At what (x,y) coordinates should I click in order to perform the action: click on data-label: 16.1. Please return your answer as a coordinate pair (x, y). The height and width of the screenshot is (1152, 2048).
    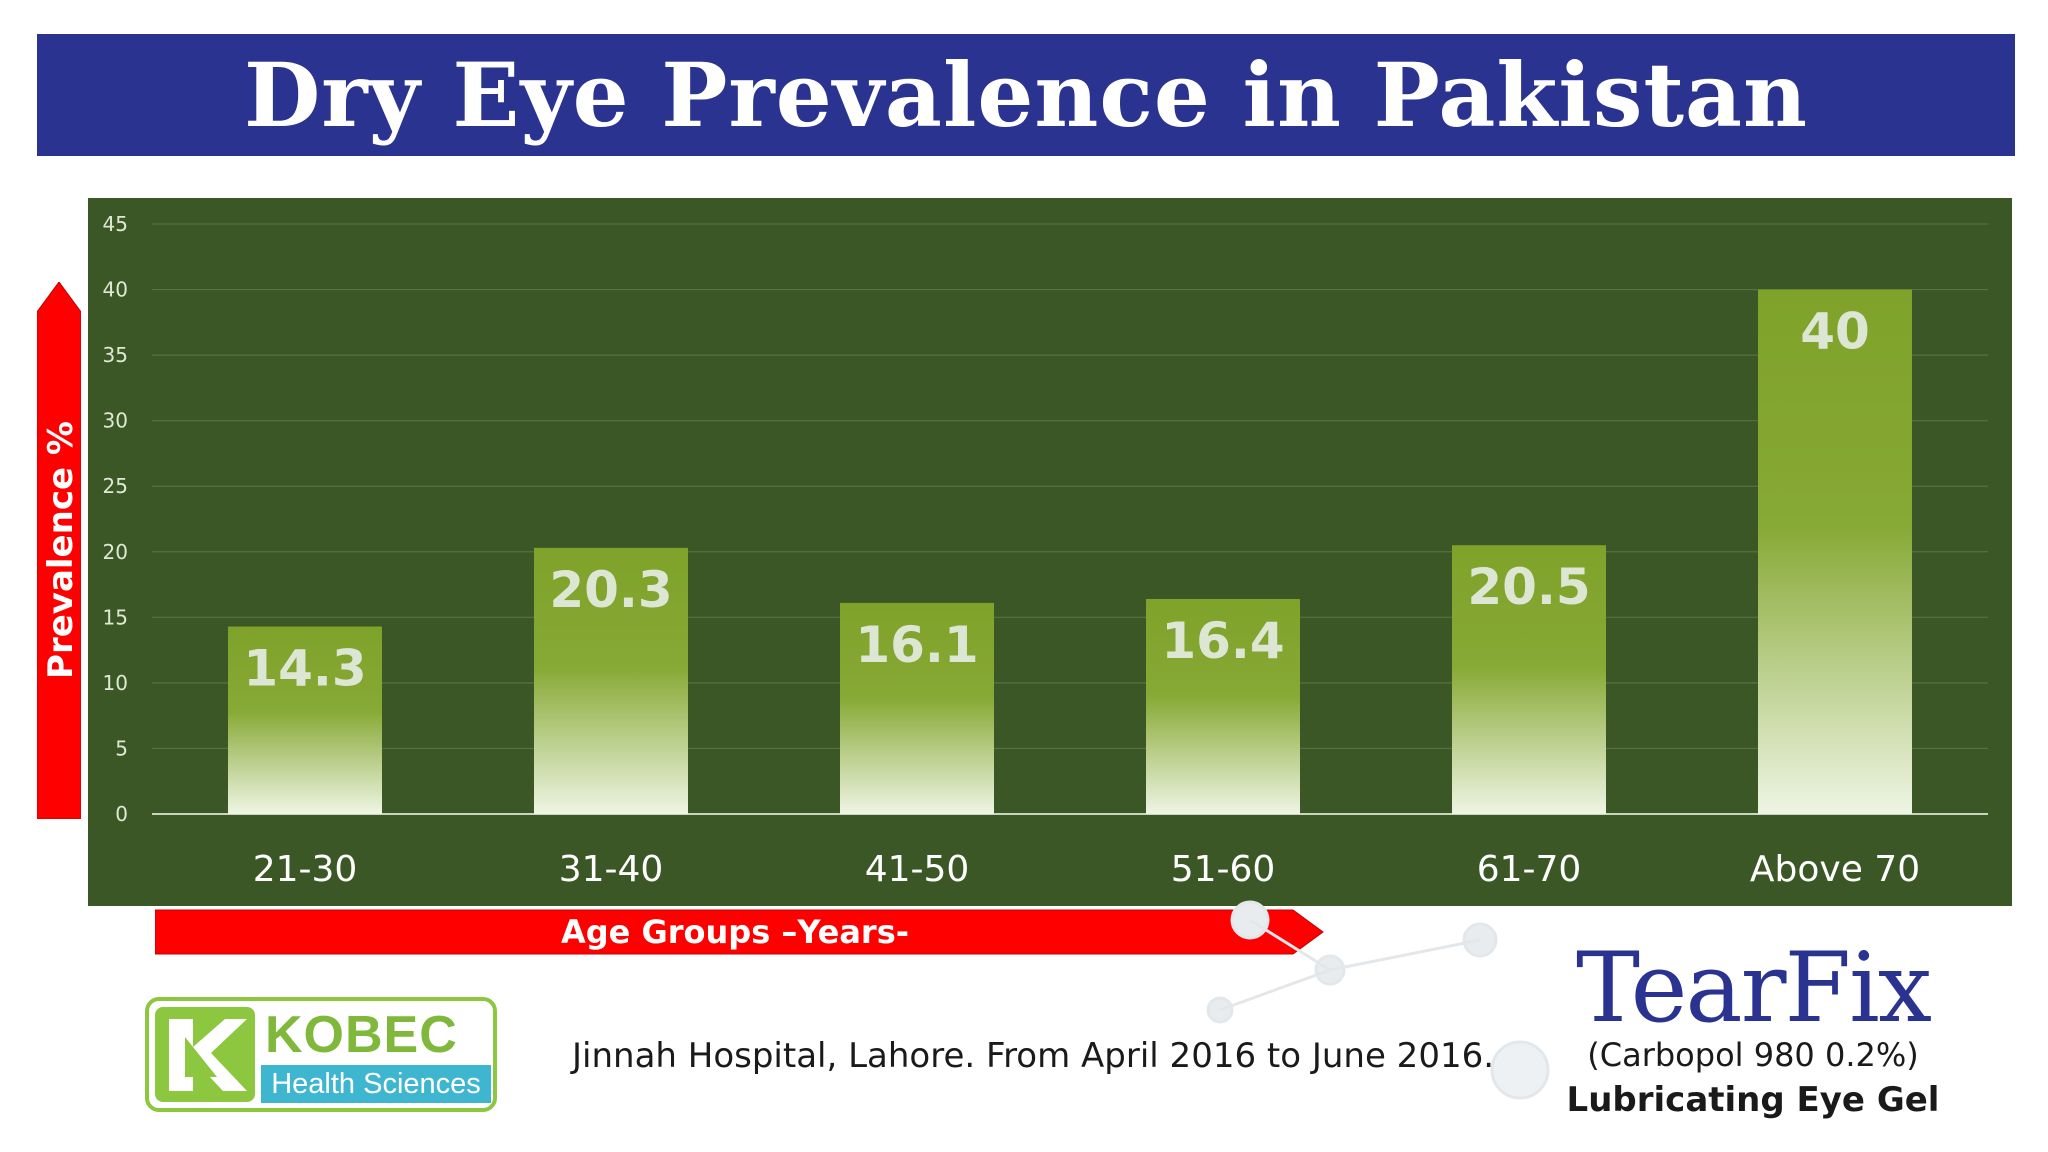
    Looking at the image, I should click on (916, 645).